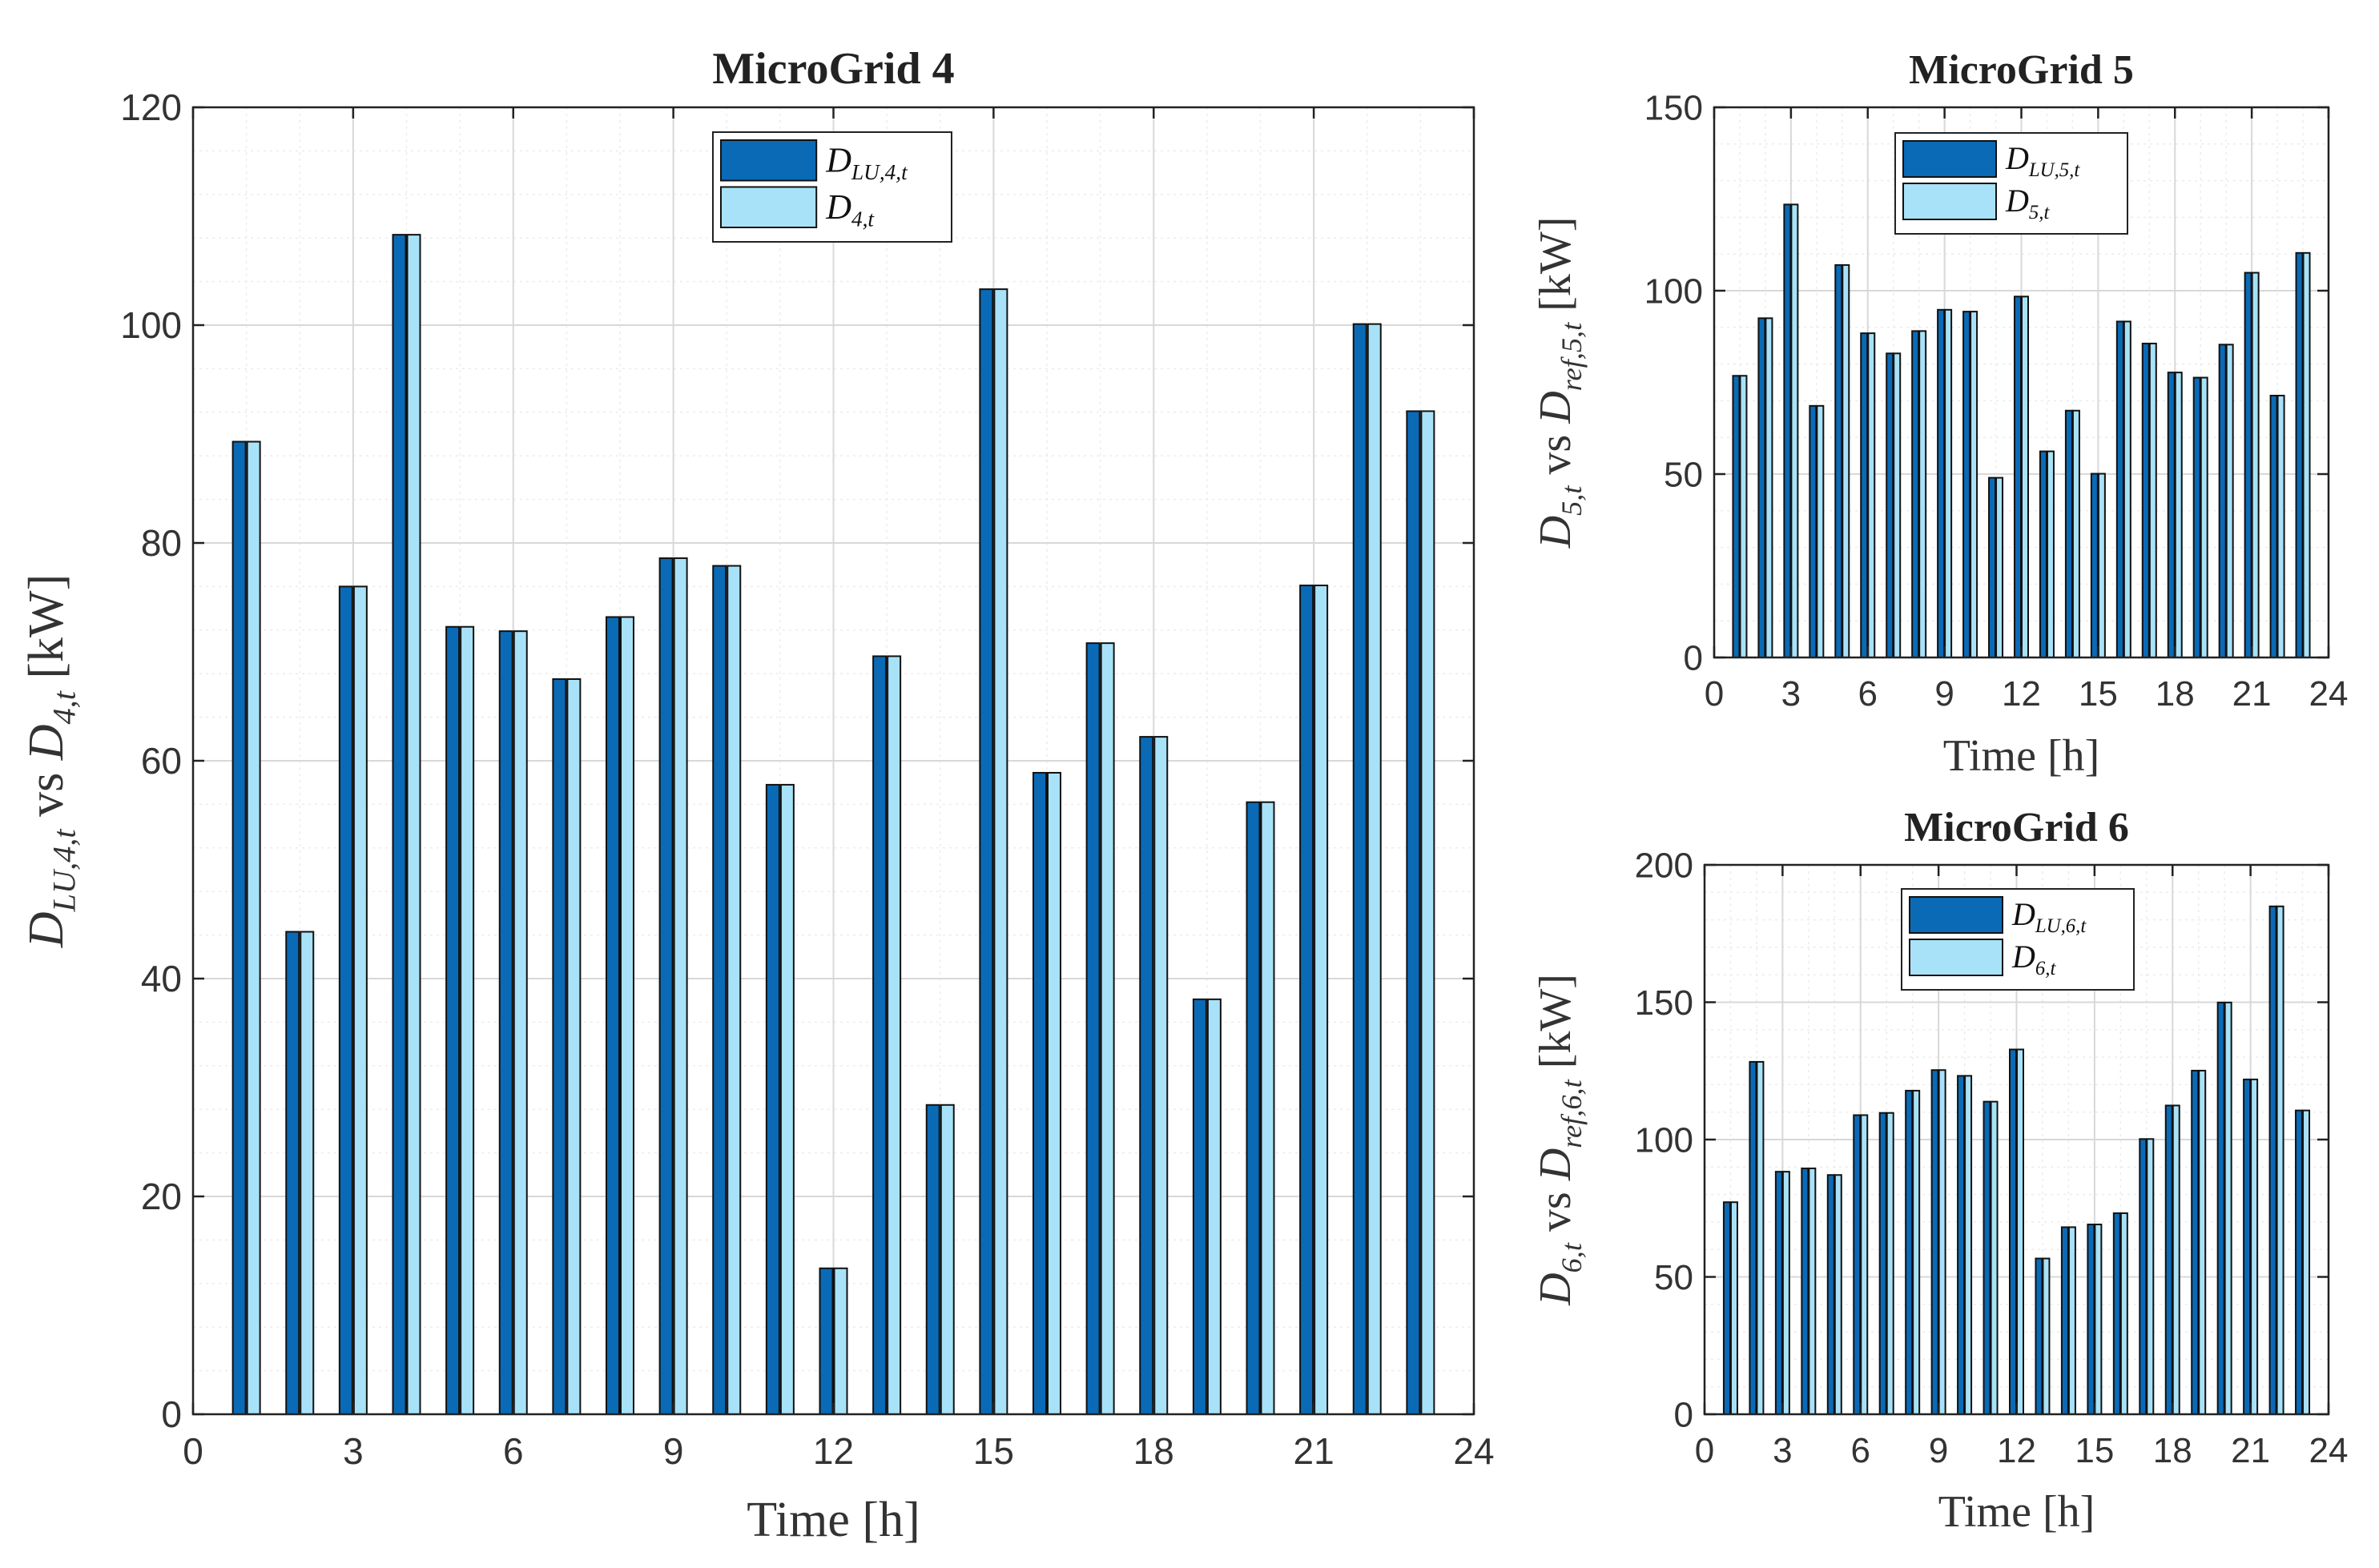  Describe the element at coordinates (866, 162) in the screenshot. I see `legend-label: DLU,4,t` at that location.